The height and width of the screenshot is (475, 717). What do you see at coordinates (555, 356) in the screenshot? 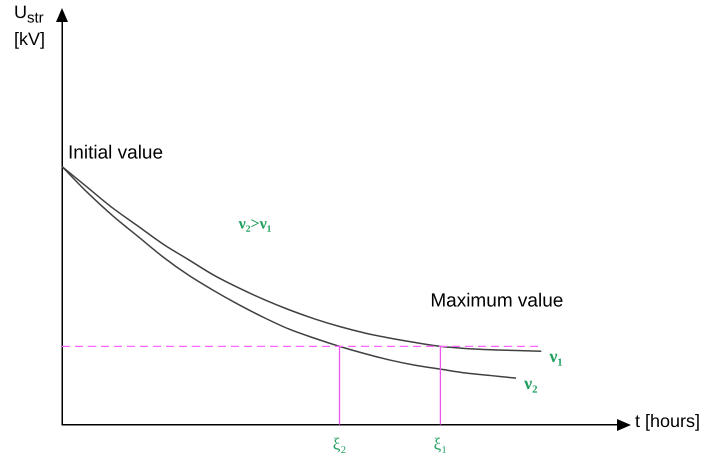
I see `series-label: ν₁` at bounding box center [555, 356].